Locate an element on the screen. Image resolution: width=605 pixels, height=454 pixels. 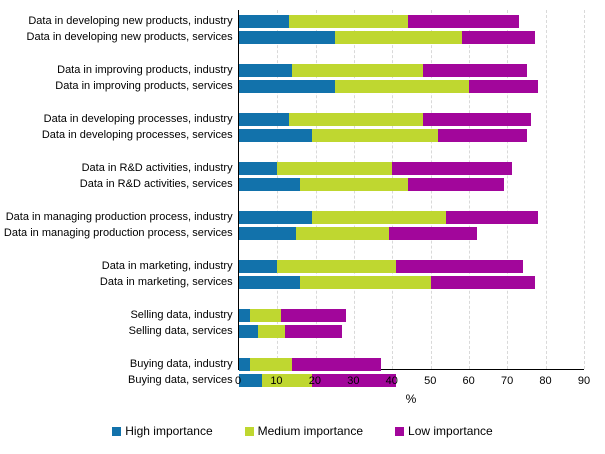
x-tick-label-40: 40 is located at coordinates (391, 381).